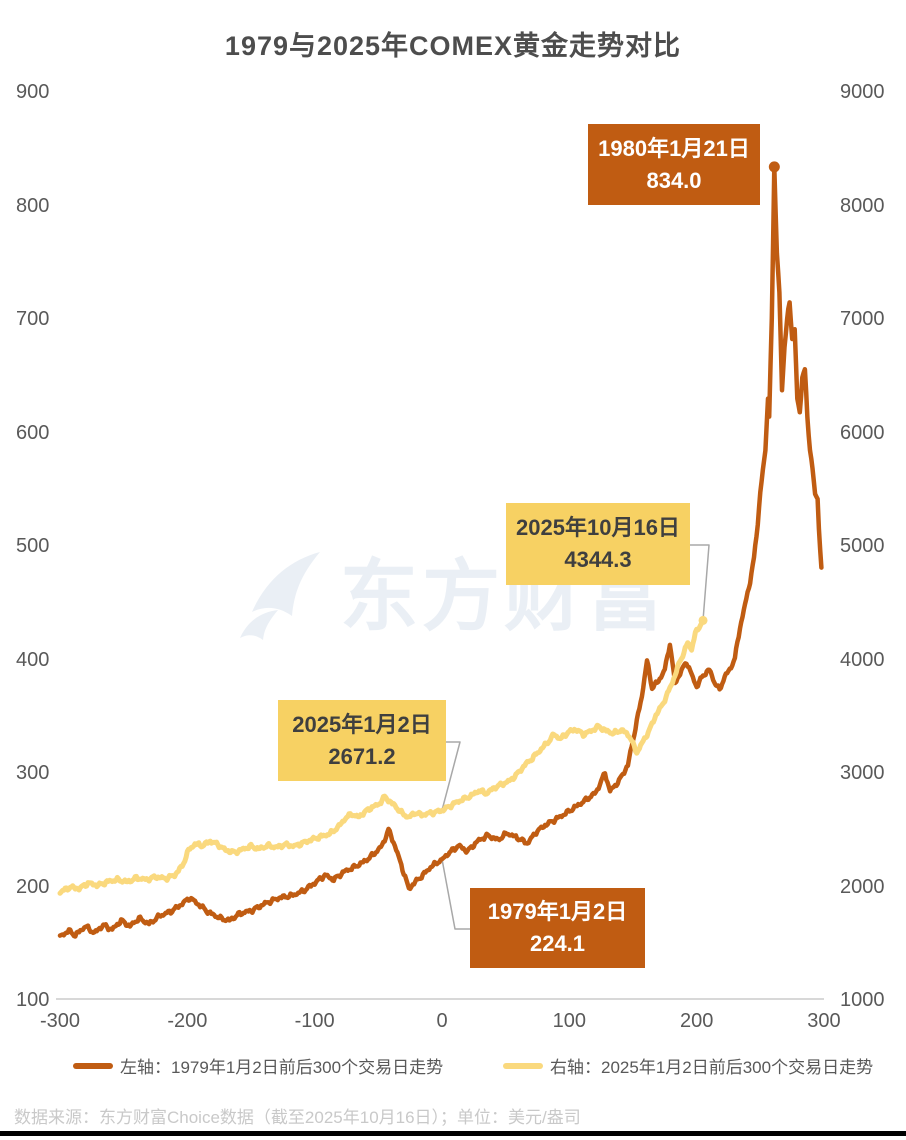 This screenshot has height=1140, width=906. Describe the element at coordinates (314, 1021) in the screenshot. I see `x-axis-tick--100: -100` at that location.